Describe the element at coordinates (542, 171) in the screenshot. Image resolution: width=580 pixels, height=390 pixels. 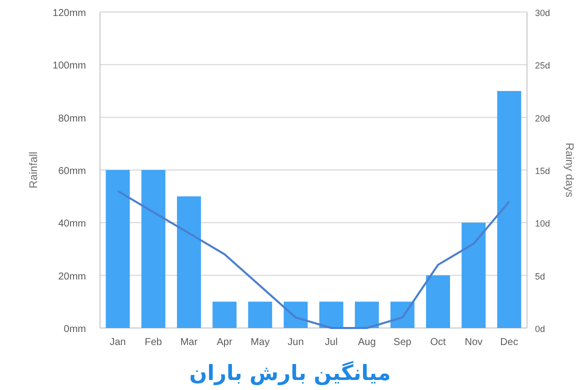
I see `y2-tick-label: 15d` at that location.